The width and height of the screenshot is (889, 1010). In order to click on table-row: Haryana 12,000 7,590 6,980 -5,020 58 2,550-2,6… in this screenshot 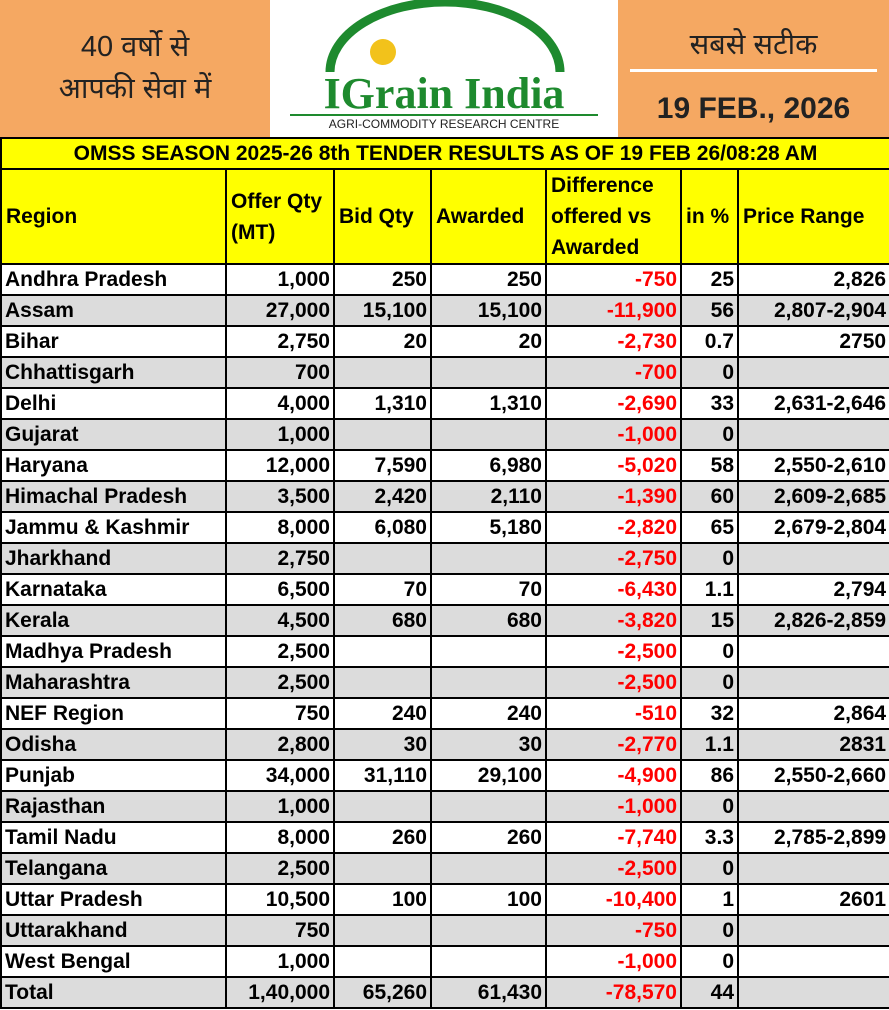, I will do `click(444, 465)`.